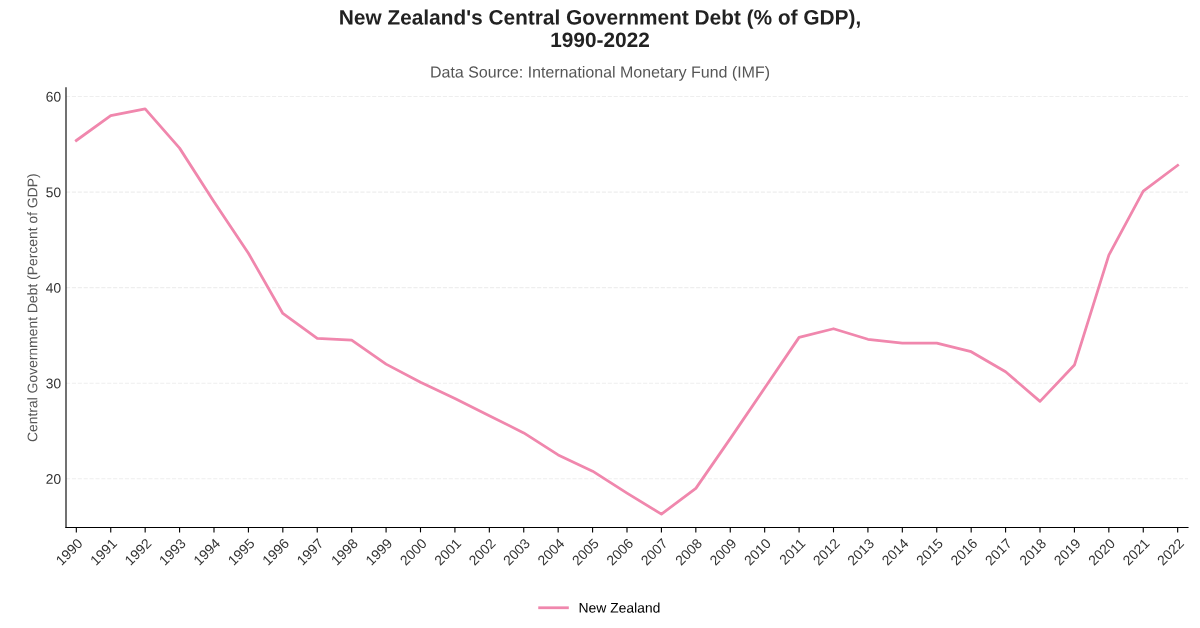  What do you see at coordinates (34, 308) in the screenshot?
I see `y-axis-title: Central Government Debt (Percent of GDP)` at bounding box center [34, 308].